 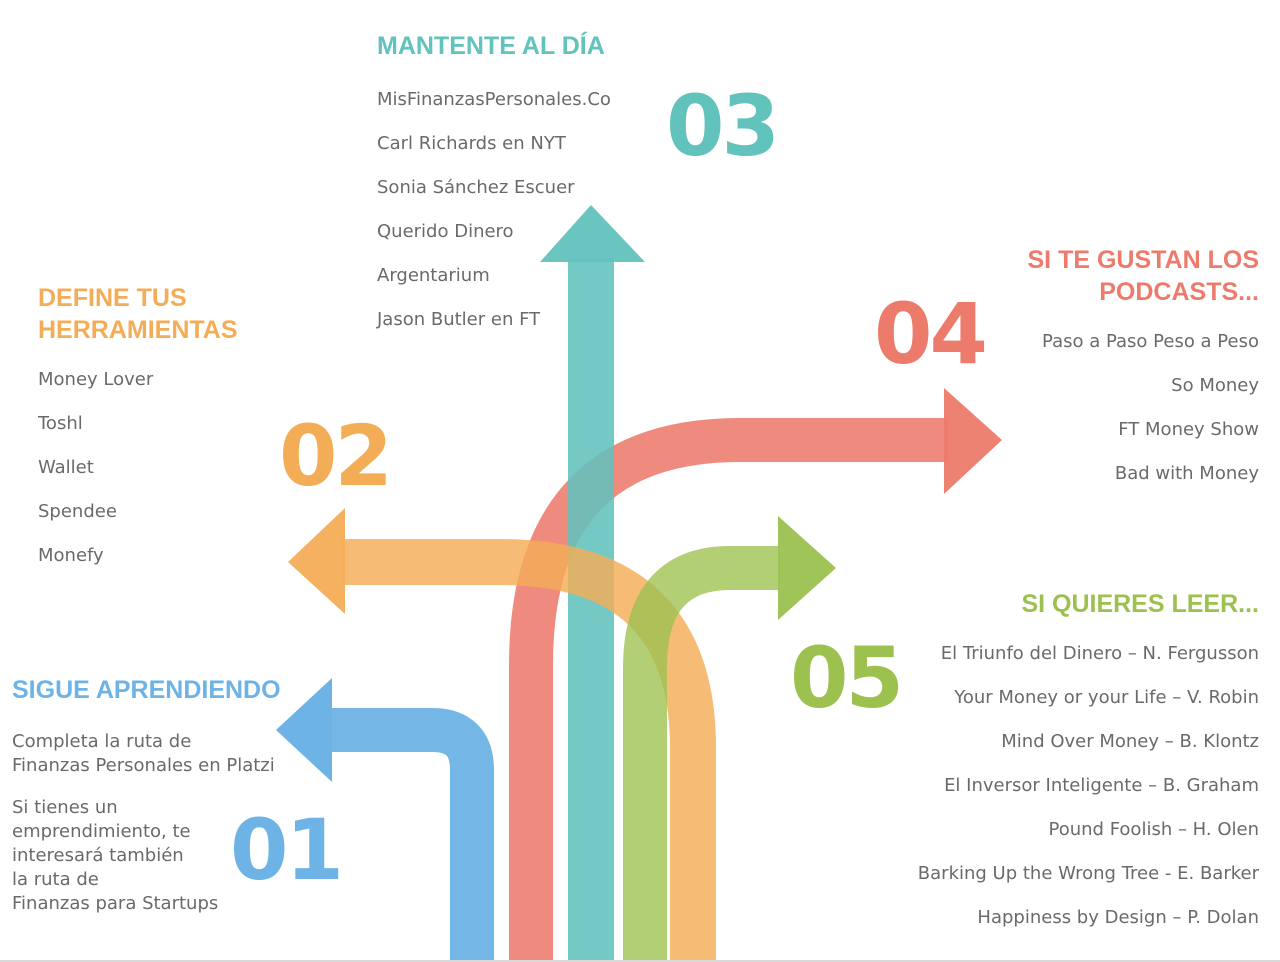 I want to click on s03-item: Jason Butler en FT, so click(x=459, y=319).